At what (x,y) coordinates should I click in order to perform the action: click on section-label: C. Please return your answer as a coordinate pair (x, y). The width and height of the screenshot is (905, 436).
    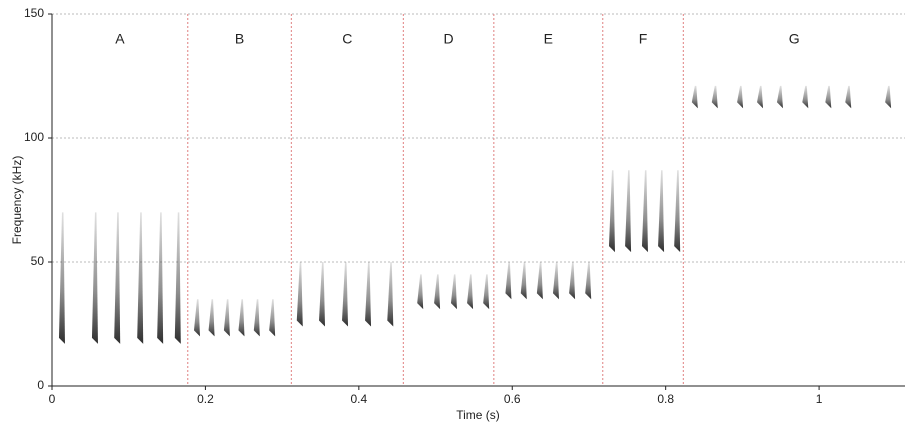
    Looking at the image, I should click on (347, 39).